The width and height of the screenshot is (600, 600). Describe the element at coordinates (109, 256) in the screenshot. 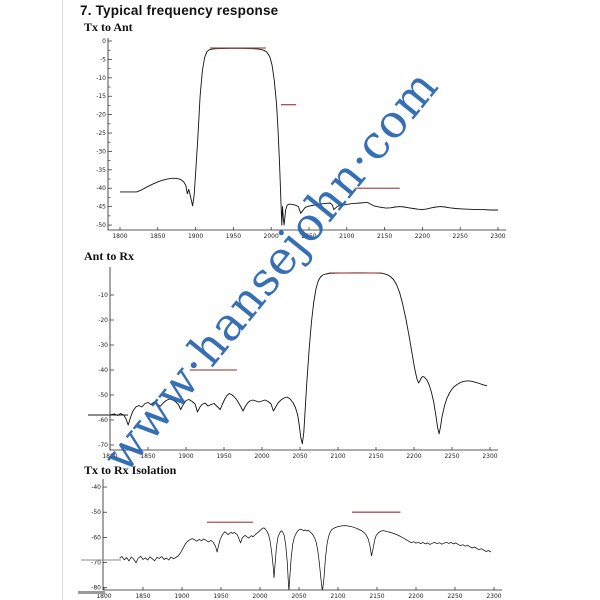

I see `chart-label-ant-to-rx: Ant to Rx` at that location.